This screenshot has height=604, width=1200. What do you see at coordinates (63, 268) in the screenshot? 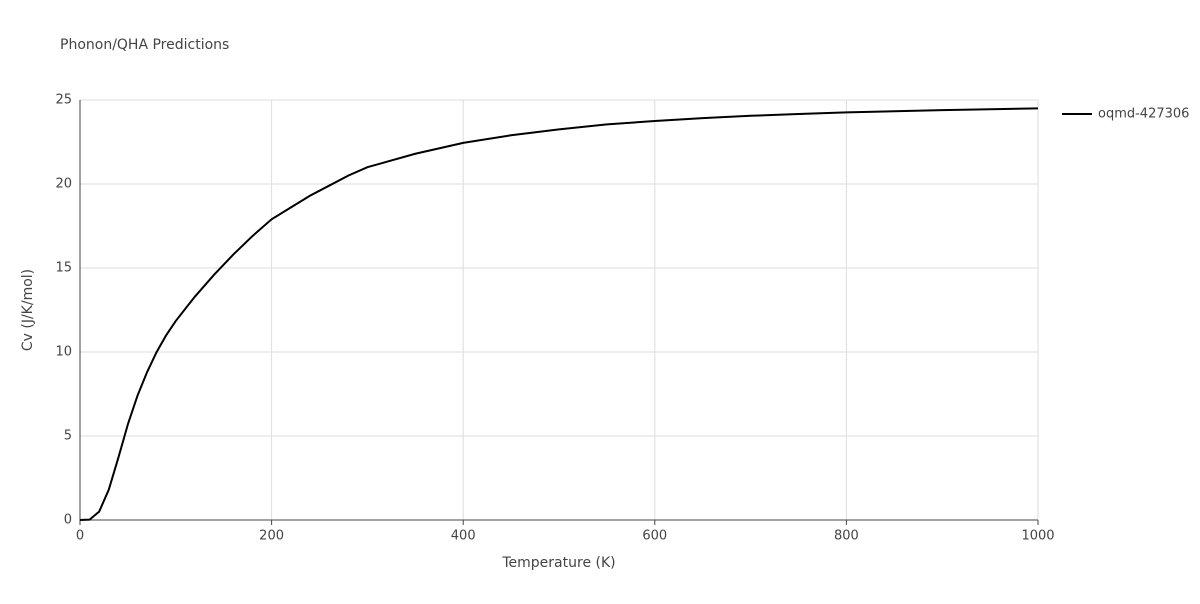
I see `y-tick-label: 15` at bounding box center [63, 268].